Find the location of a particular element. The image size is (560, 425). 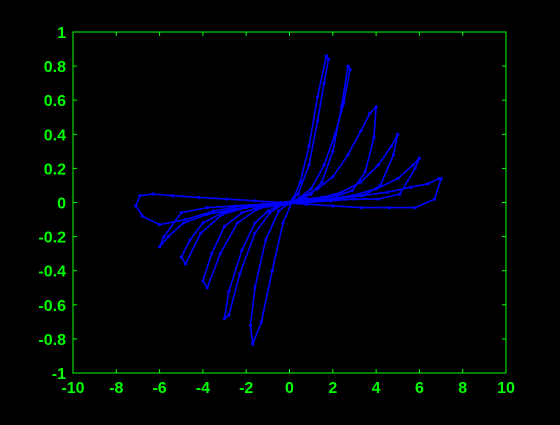

y-tick-label: 0.6 is located at coordinates (55, 101).